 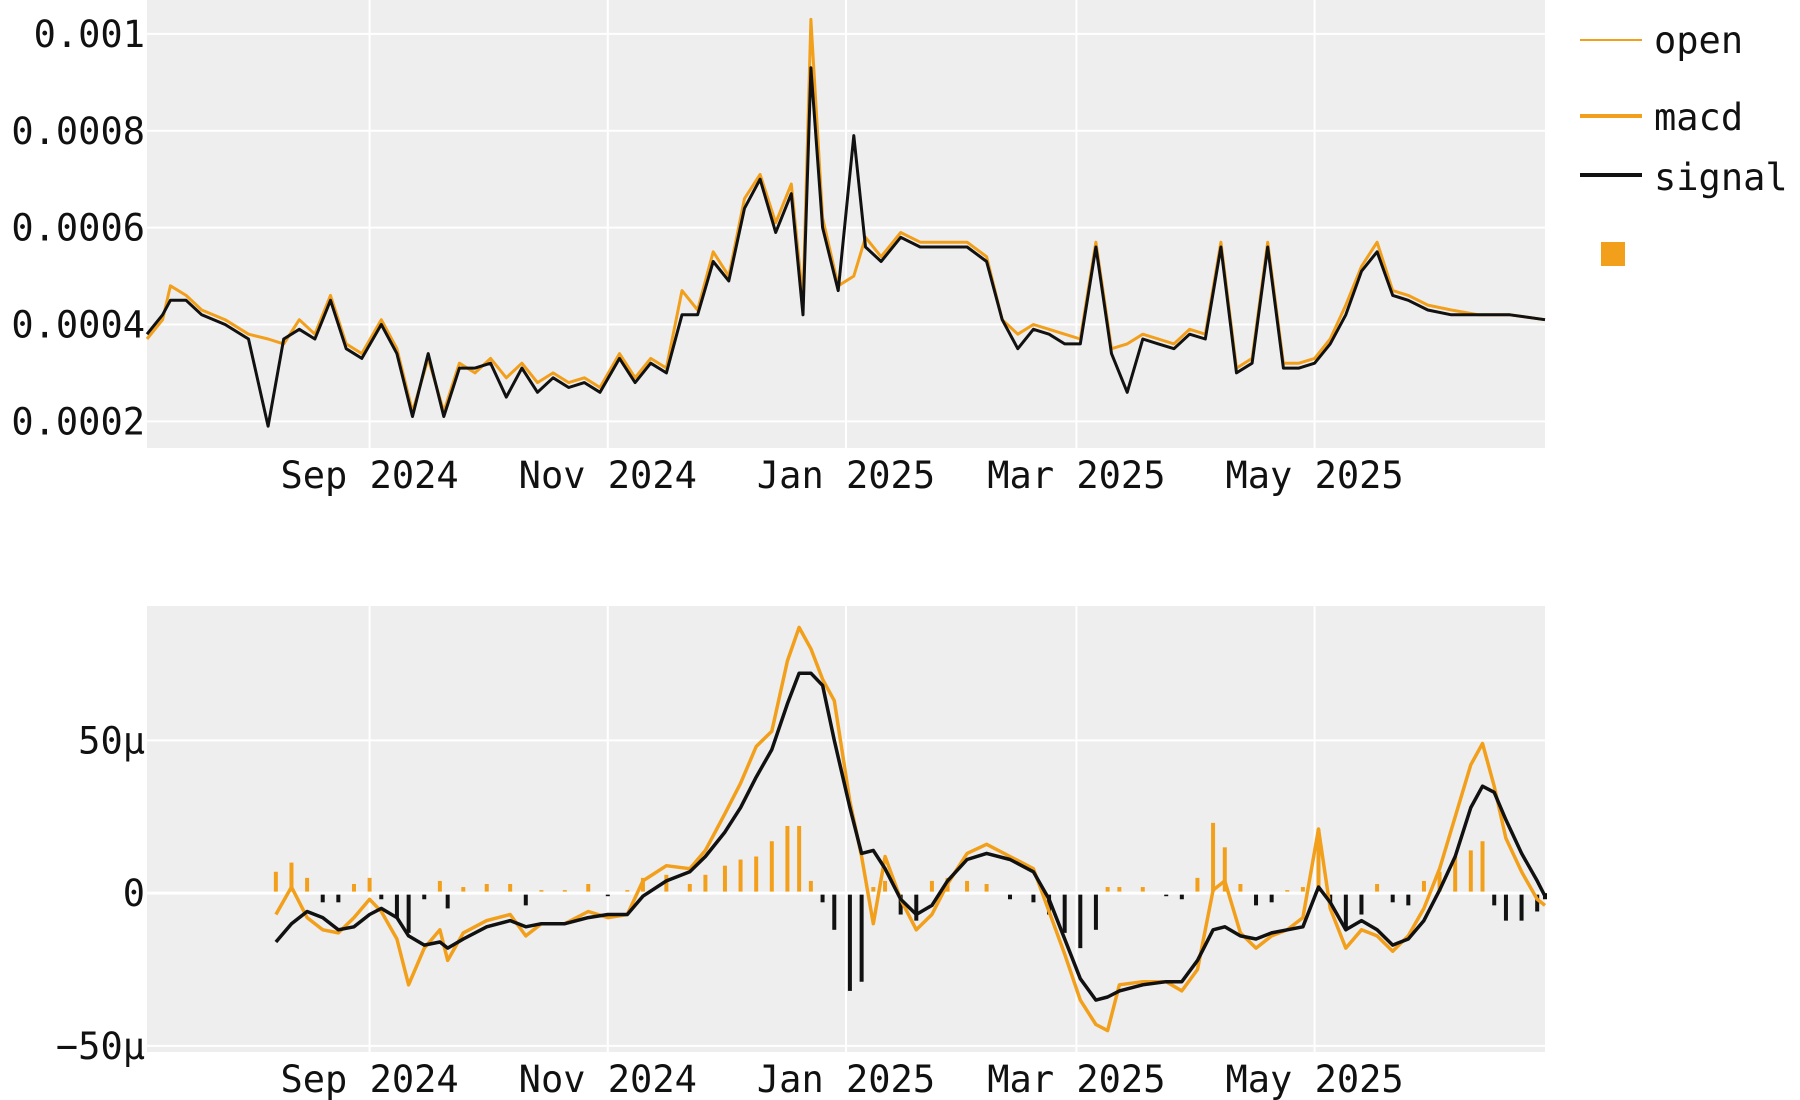 I want to click on price-x-axis: Sep 2024 Nov 2024 Jan 2025 Mar 2025 May 2025, so click(x=841, y=475).